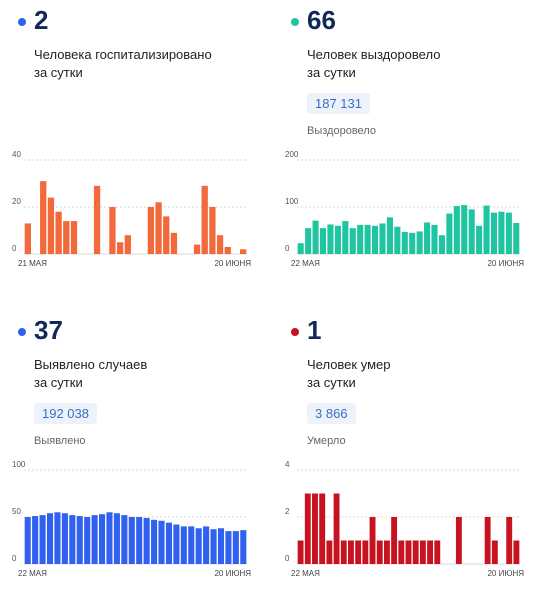 Image resolution: width=550 pixels, height=601 pixels. Describe the element at coordinates (341, 131) in the screenshot. I see `recovered-total-label: Выздоровело` at that location.